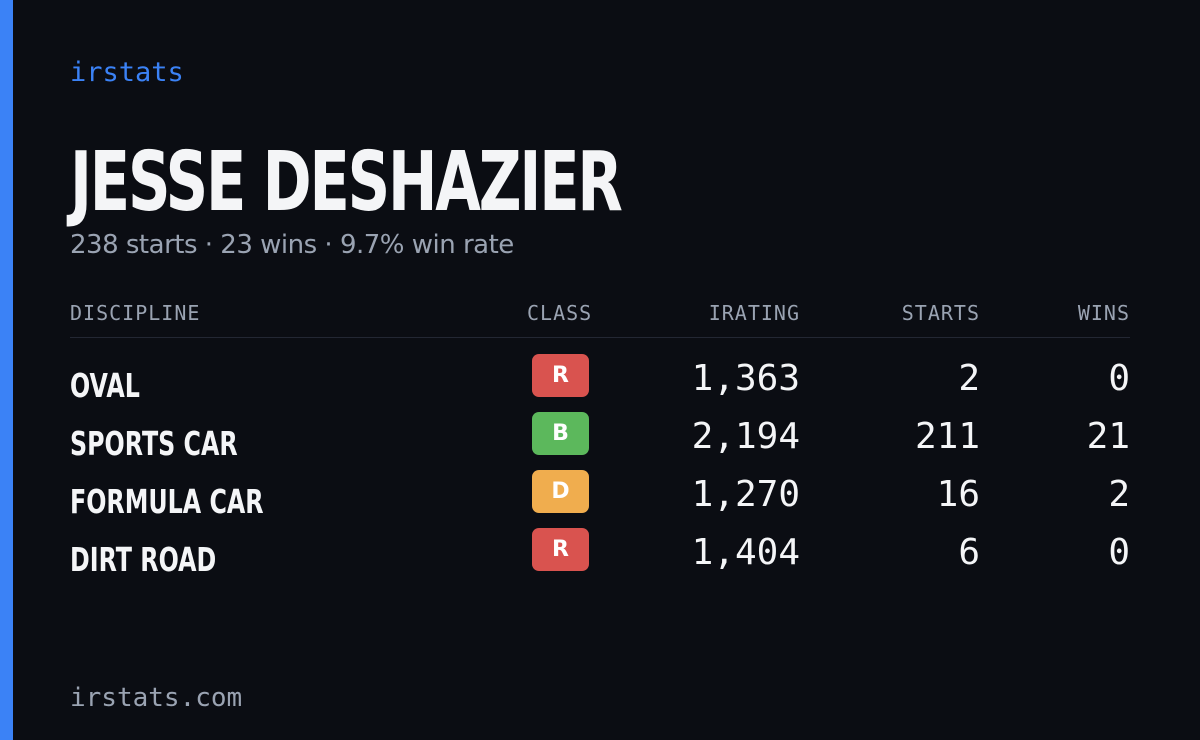 This screenshot has height=740, width=1200. I want to click on starts-value: 16, so click(958, 494).